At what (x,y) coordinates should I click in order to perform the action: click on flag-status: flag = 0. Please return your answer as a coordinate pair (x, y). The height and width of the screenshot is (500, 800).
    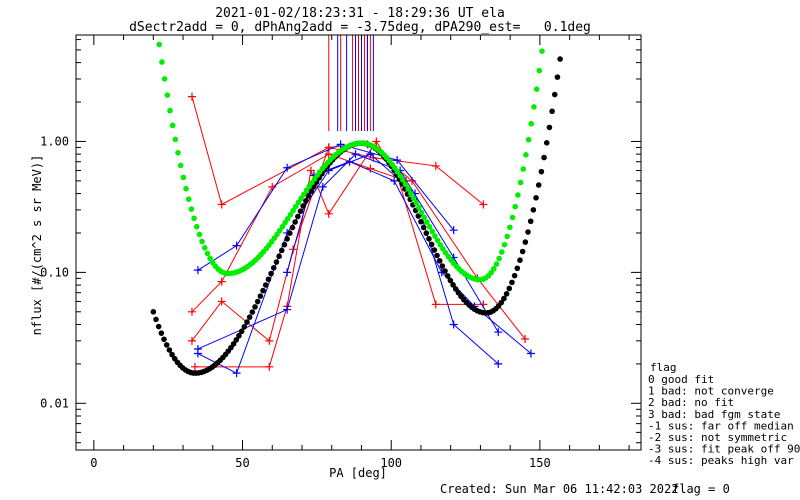
    Looking at the image, I should click on (701, 489).